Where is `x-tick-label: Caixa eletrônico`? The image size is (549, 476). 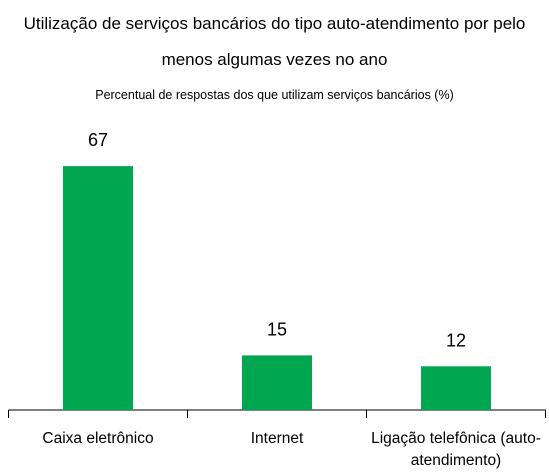 x-tick-label: Caixa eletrônico is located at coordinates (98, 438).